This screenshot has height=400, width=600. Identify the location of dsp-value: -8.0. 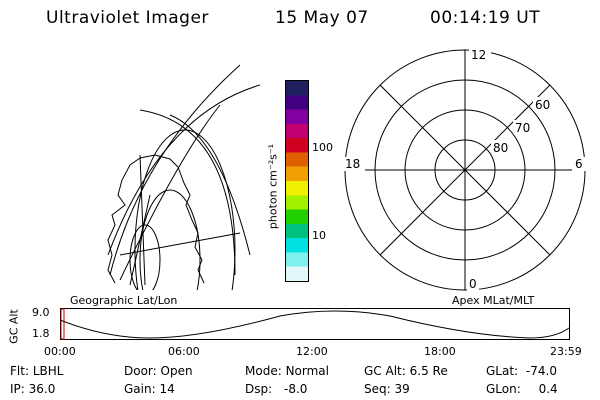
(295, 389).